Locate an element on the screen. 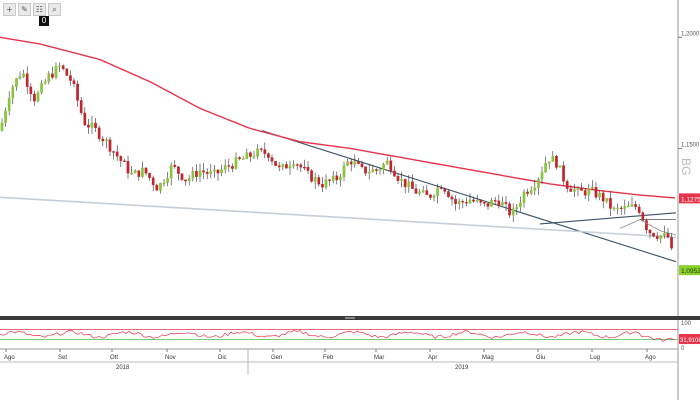  grid-icon: ☷ is located at coordinates (39, 9).